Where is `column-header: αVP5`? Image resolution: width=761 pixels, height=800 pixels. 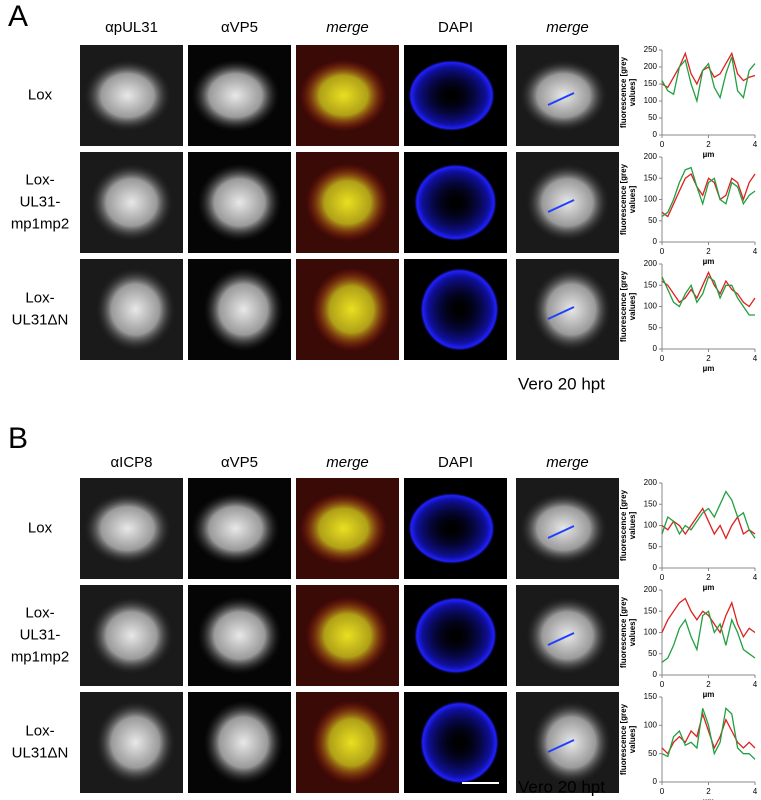 column-header: αVP5 is located at coordinates (239, 27).